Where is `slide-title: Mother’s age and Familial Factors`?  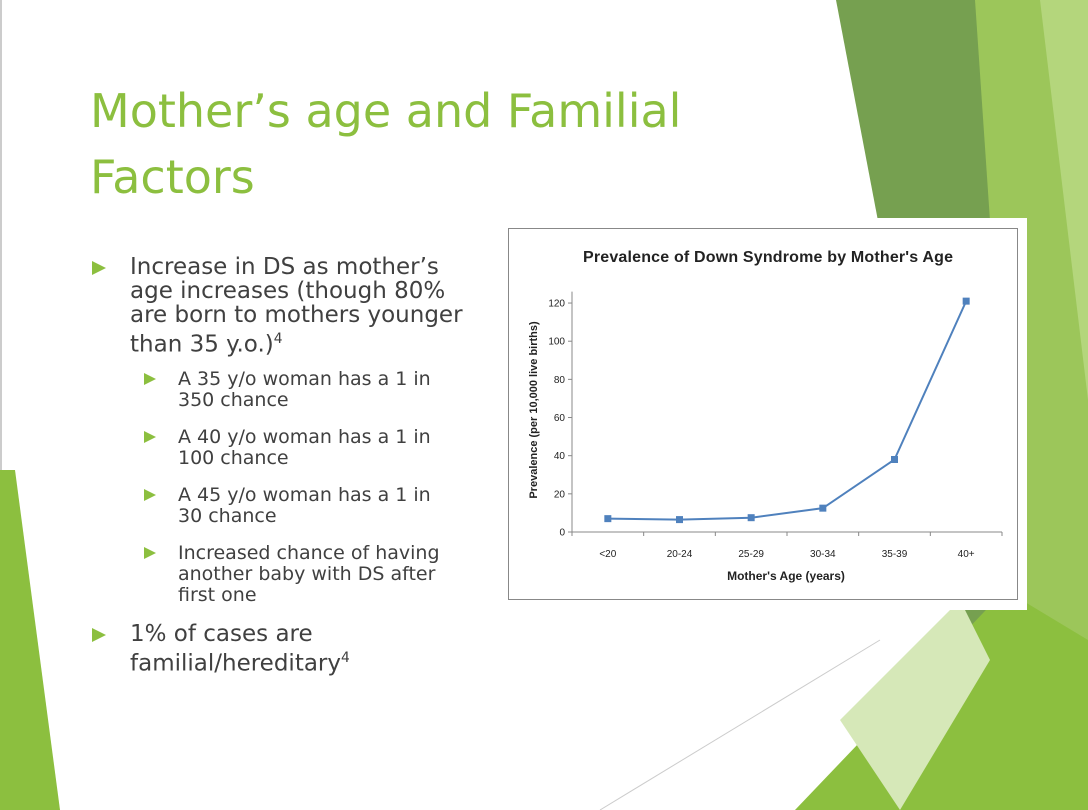
slide-title: Mother’s age and Familial Factors is located at coordinates (386, 144).